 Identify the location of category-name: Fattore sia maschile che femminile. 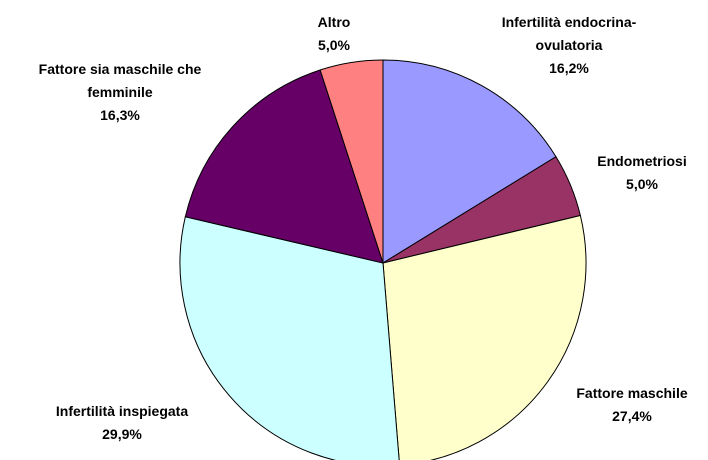
(120, 80).